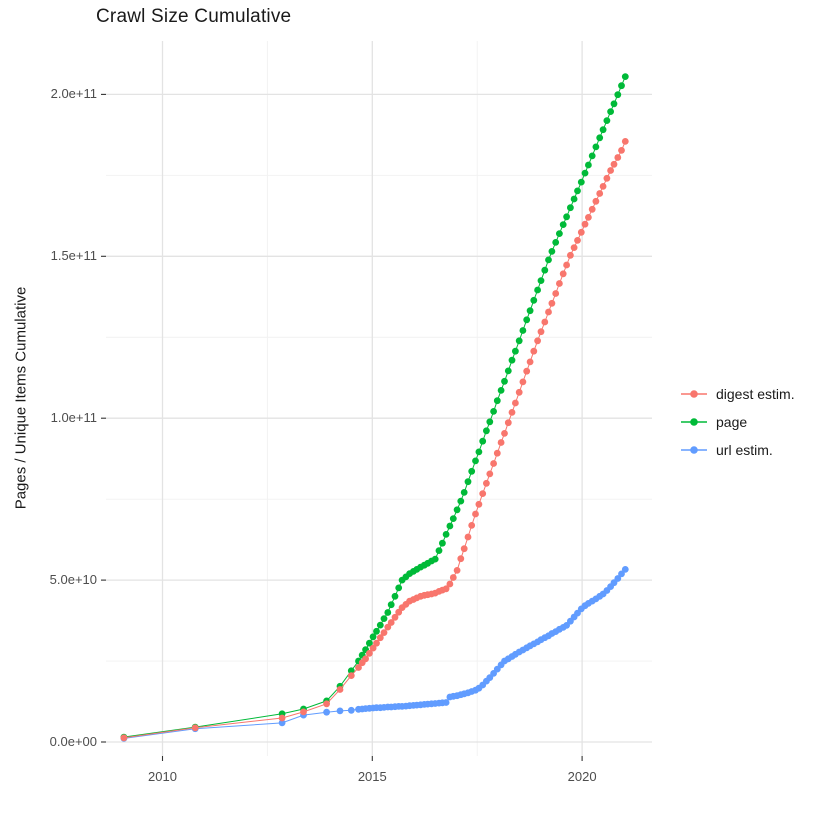  Describe the element at coordinates (732, 422) in the screenshot. I see `legend-label: page` at that location.